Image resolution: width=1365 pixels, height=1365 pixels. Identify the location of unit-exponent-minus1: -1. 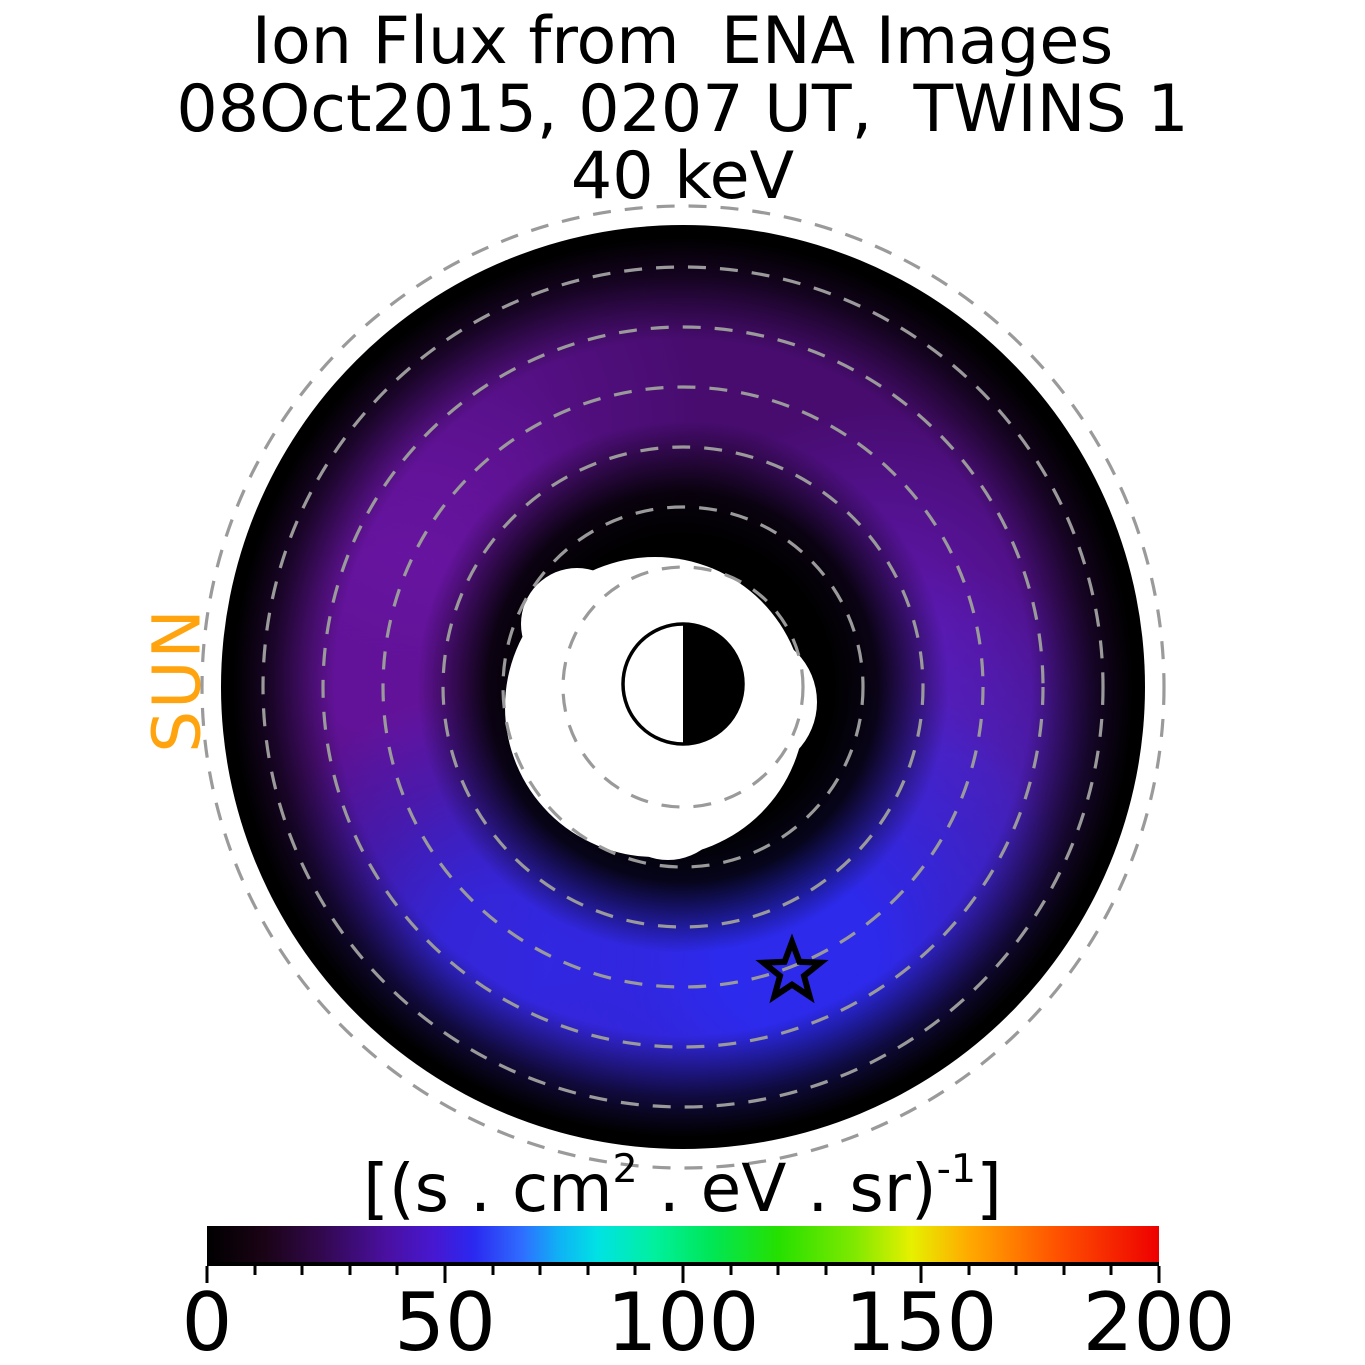
(956, 1169).